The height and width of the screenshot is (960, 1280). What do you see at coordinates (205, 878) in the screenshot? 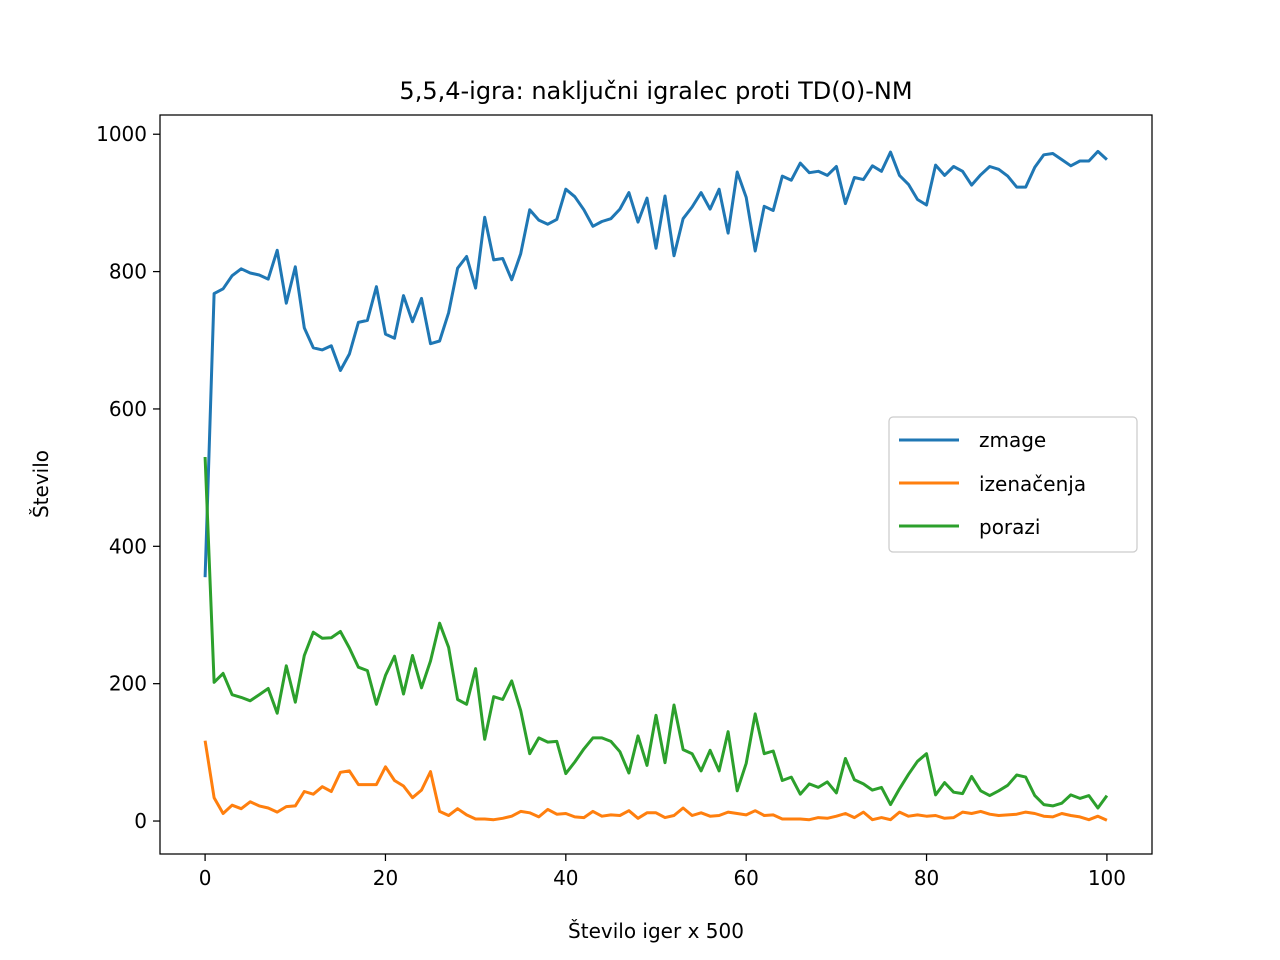
I see `x-tick-label: 0` at bounding box center [205, 878].